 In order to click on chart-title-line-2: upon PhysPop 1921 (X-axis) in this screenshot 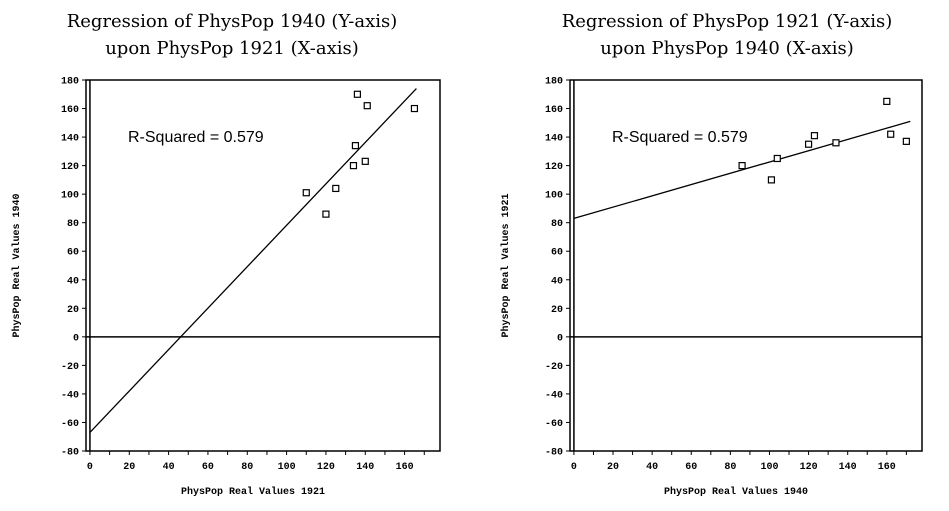, I will do `click(232, 48)`.